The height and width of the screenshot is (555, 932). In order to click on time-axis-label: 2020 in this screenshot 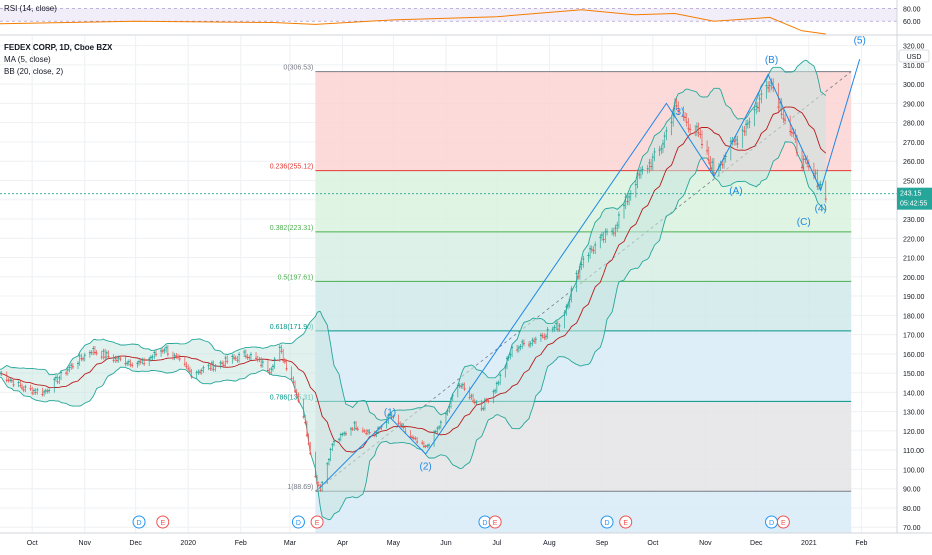, I will do `click(188, 543)`.